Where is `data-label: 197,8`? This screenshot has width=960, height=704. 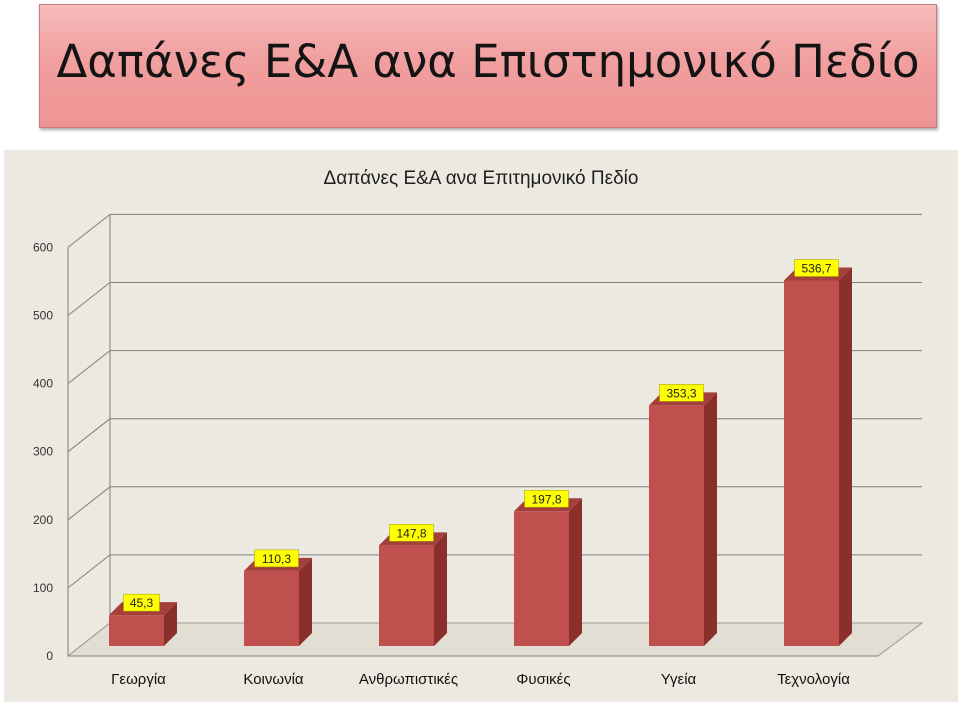
data-label: 197,8 is located at coordinates (546, 499).